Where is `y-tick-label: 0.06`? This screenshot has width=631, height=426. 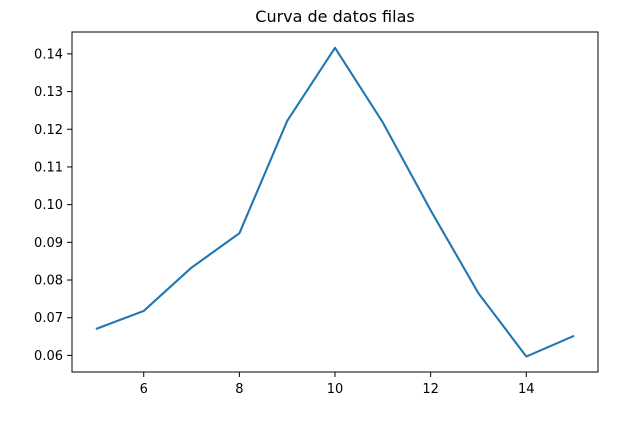
y-tick-label: 0.06 is located at coordinates (48, 356).